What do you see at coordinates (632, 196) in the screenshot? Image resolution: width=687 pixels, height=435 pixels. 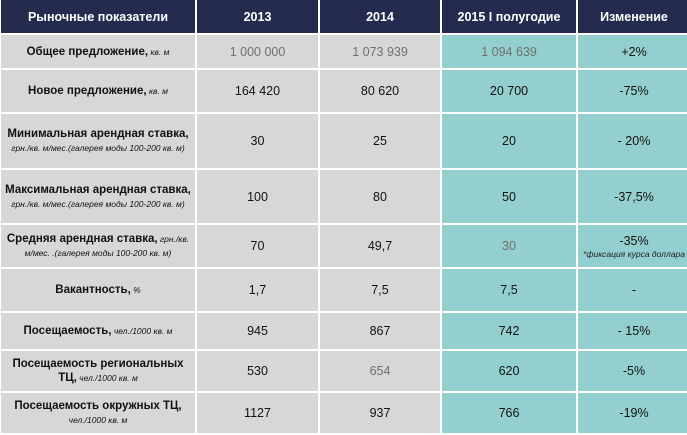 I see `cell-change: -37,5%` at bounding box center [632, 196].